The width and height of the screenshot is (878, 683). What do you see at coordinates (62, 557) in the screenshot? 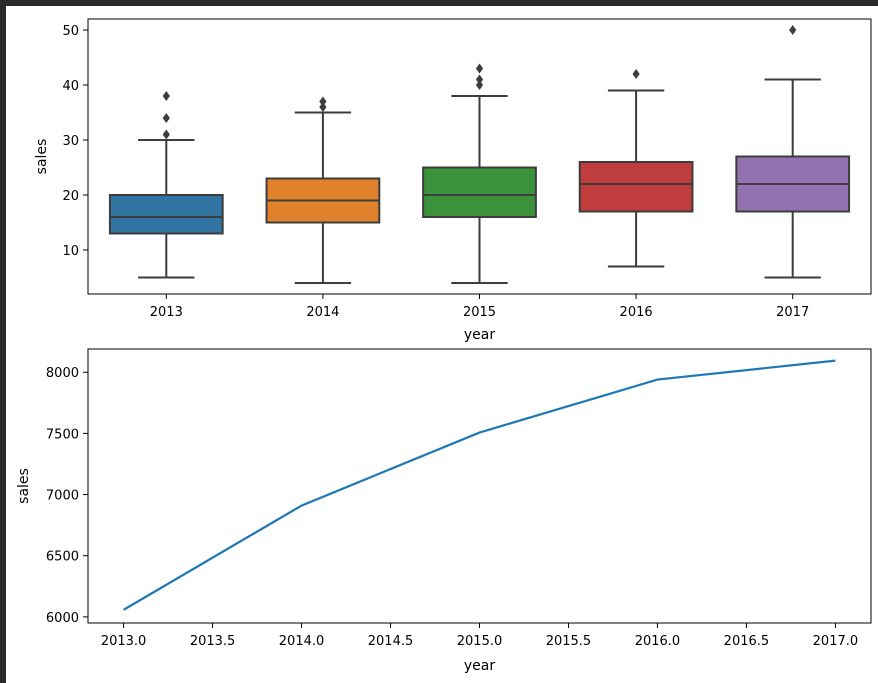
I see `y-tick-label: 6500` at bounding box center [62, 557].